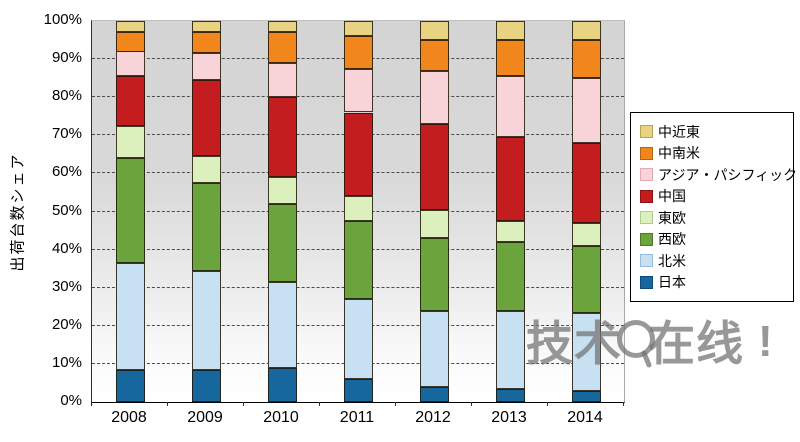  What do you see at coordinates (433, 417) in the screenshot?
I see `x-tick-label: 2012` at bounding box center [433, 417].